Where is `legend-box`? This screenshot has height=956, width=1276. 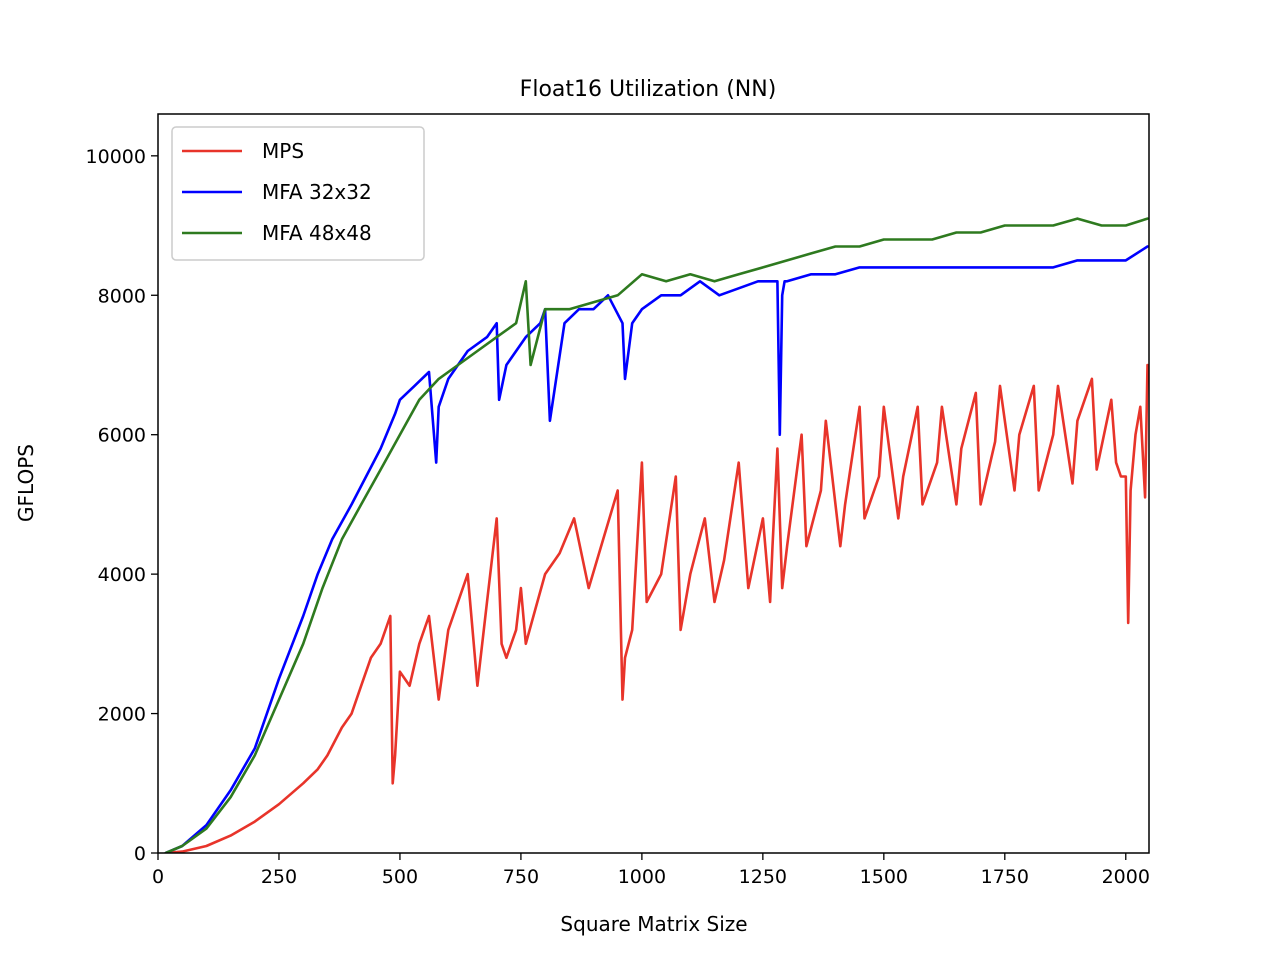 legend-box is located at coordinates (298, 193).